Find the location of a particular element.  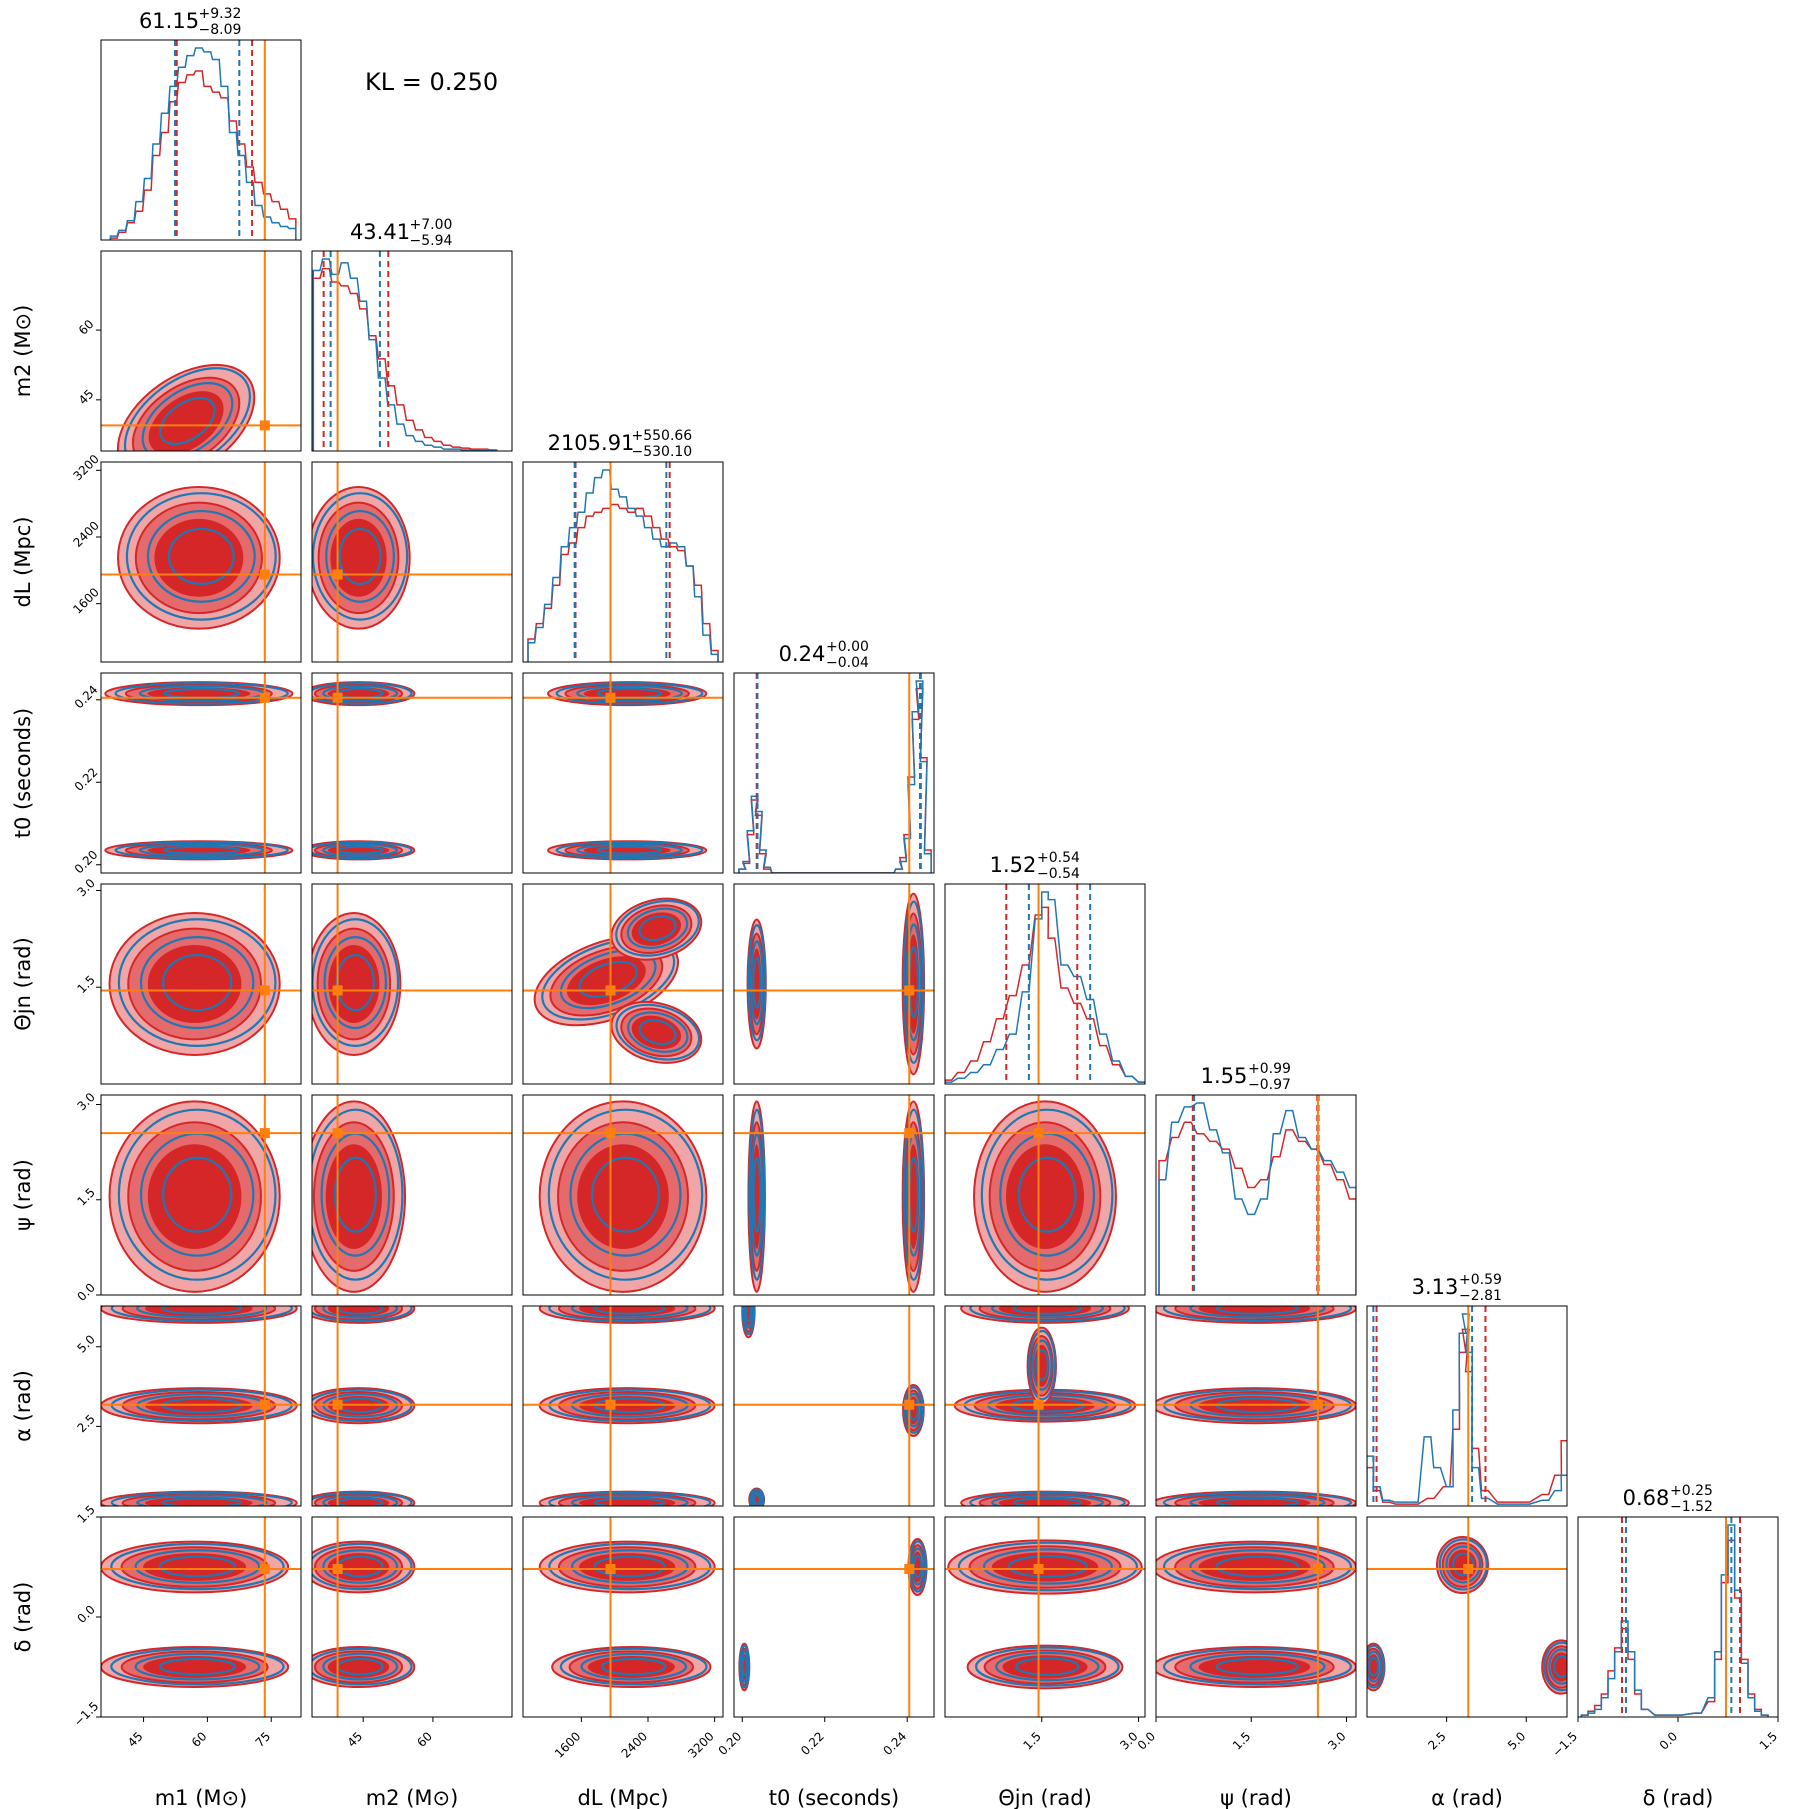

y-tick-label: 2.5 is located at coordinates (85, 1423).